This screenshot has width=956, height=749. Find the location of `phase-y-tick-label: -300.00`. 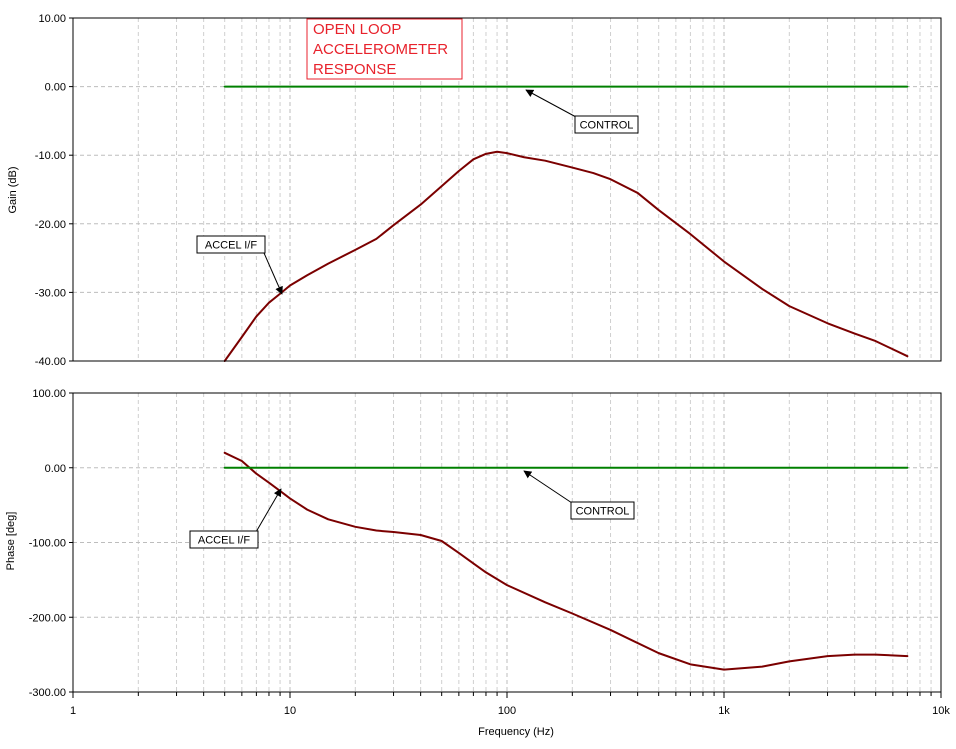

phase-y-tick-label: -300.00 is located at coordinates (47, 693).